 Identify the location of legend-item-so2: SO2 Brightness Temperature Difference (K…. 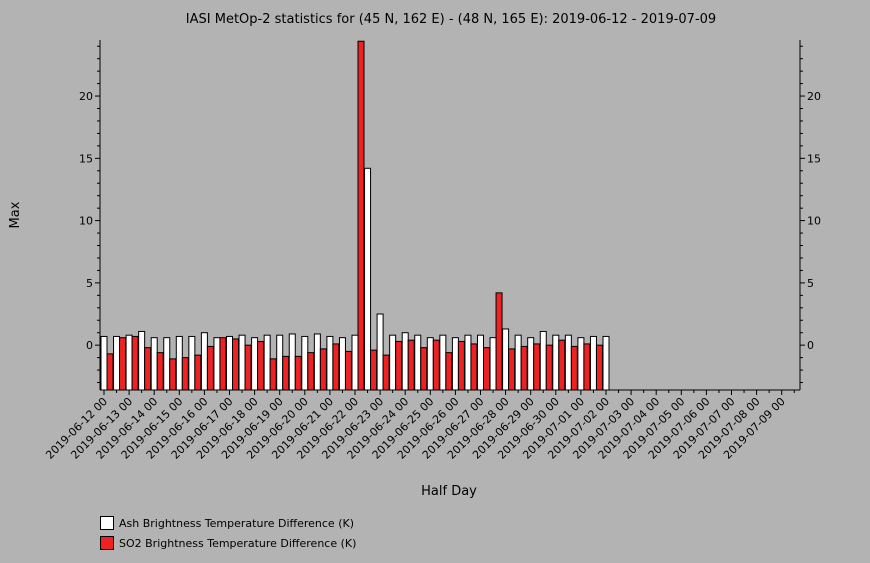
(228, 543).